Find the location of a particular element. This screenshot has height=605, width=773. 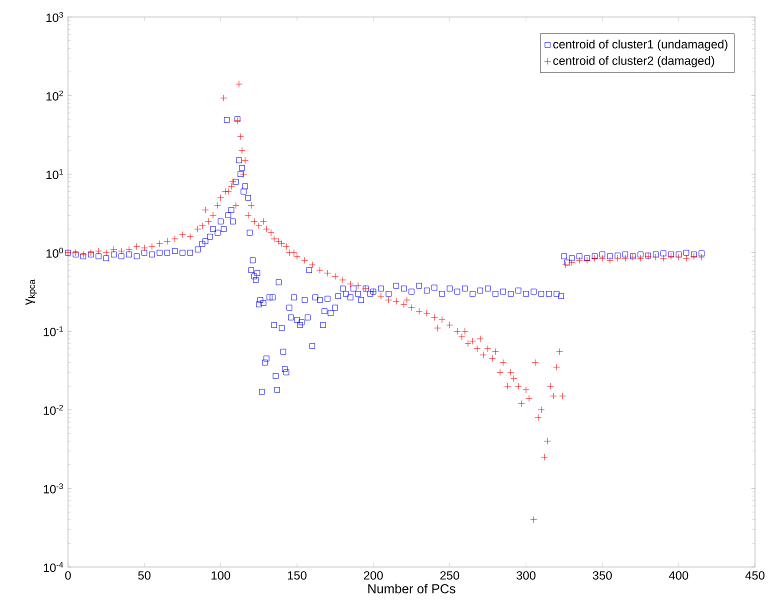

x-tick-label: 300 is located at coordinates (526, 575).